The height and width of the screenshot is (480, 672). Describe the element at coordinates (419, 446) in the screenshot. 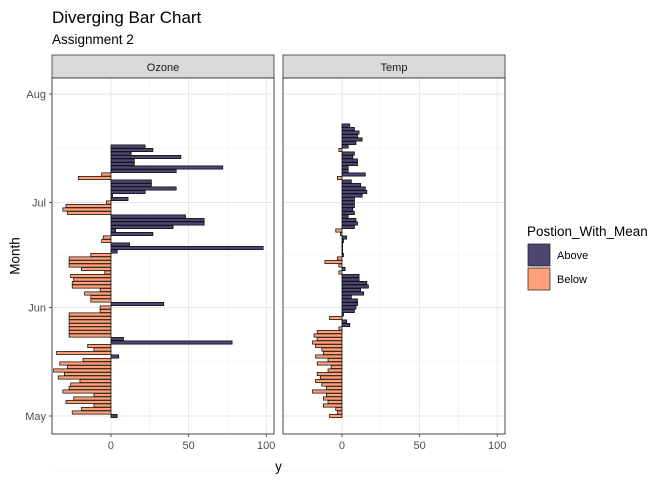

I see `x-tick-label: 50` at that location.